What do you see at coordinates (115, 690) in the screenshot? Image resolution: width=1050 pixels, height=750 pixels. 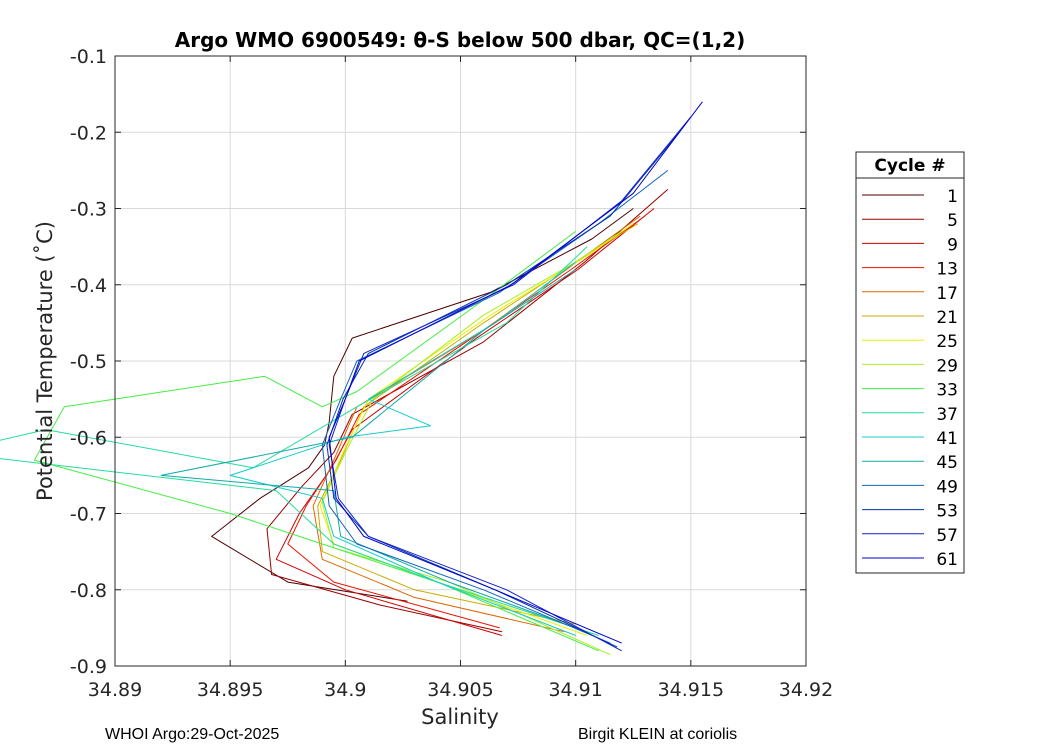 I see `x-tick-label: 34.89` at bounding box center [115, 690].